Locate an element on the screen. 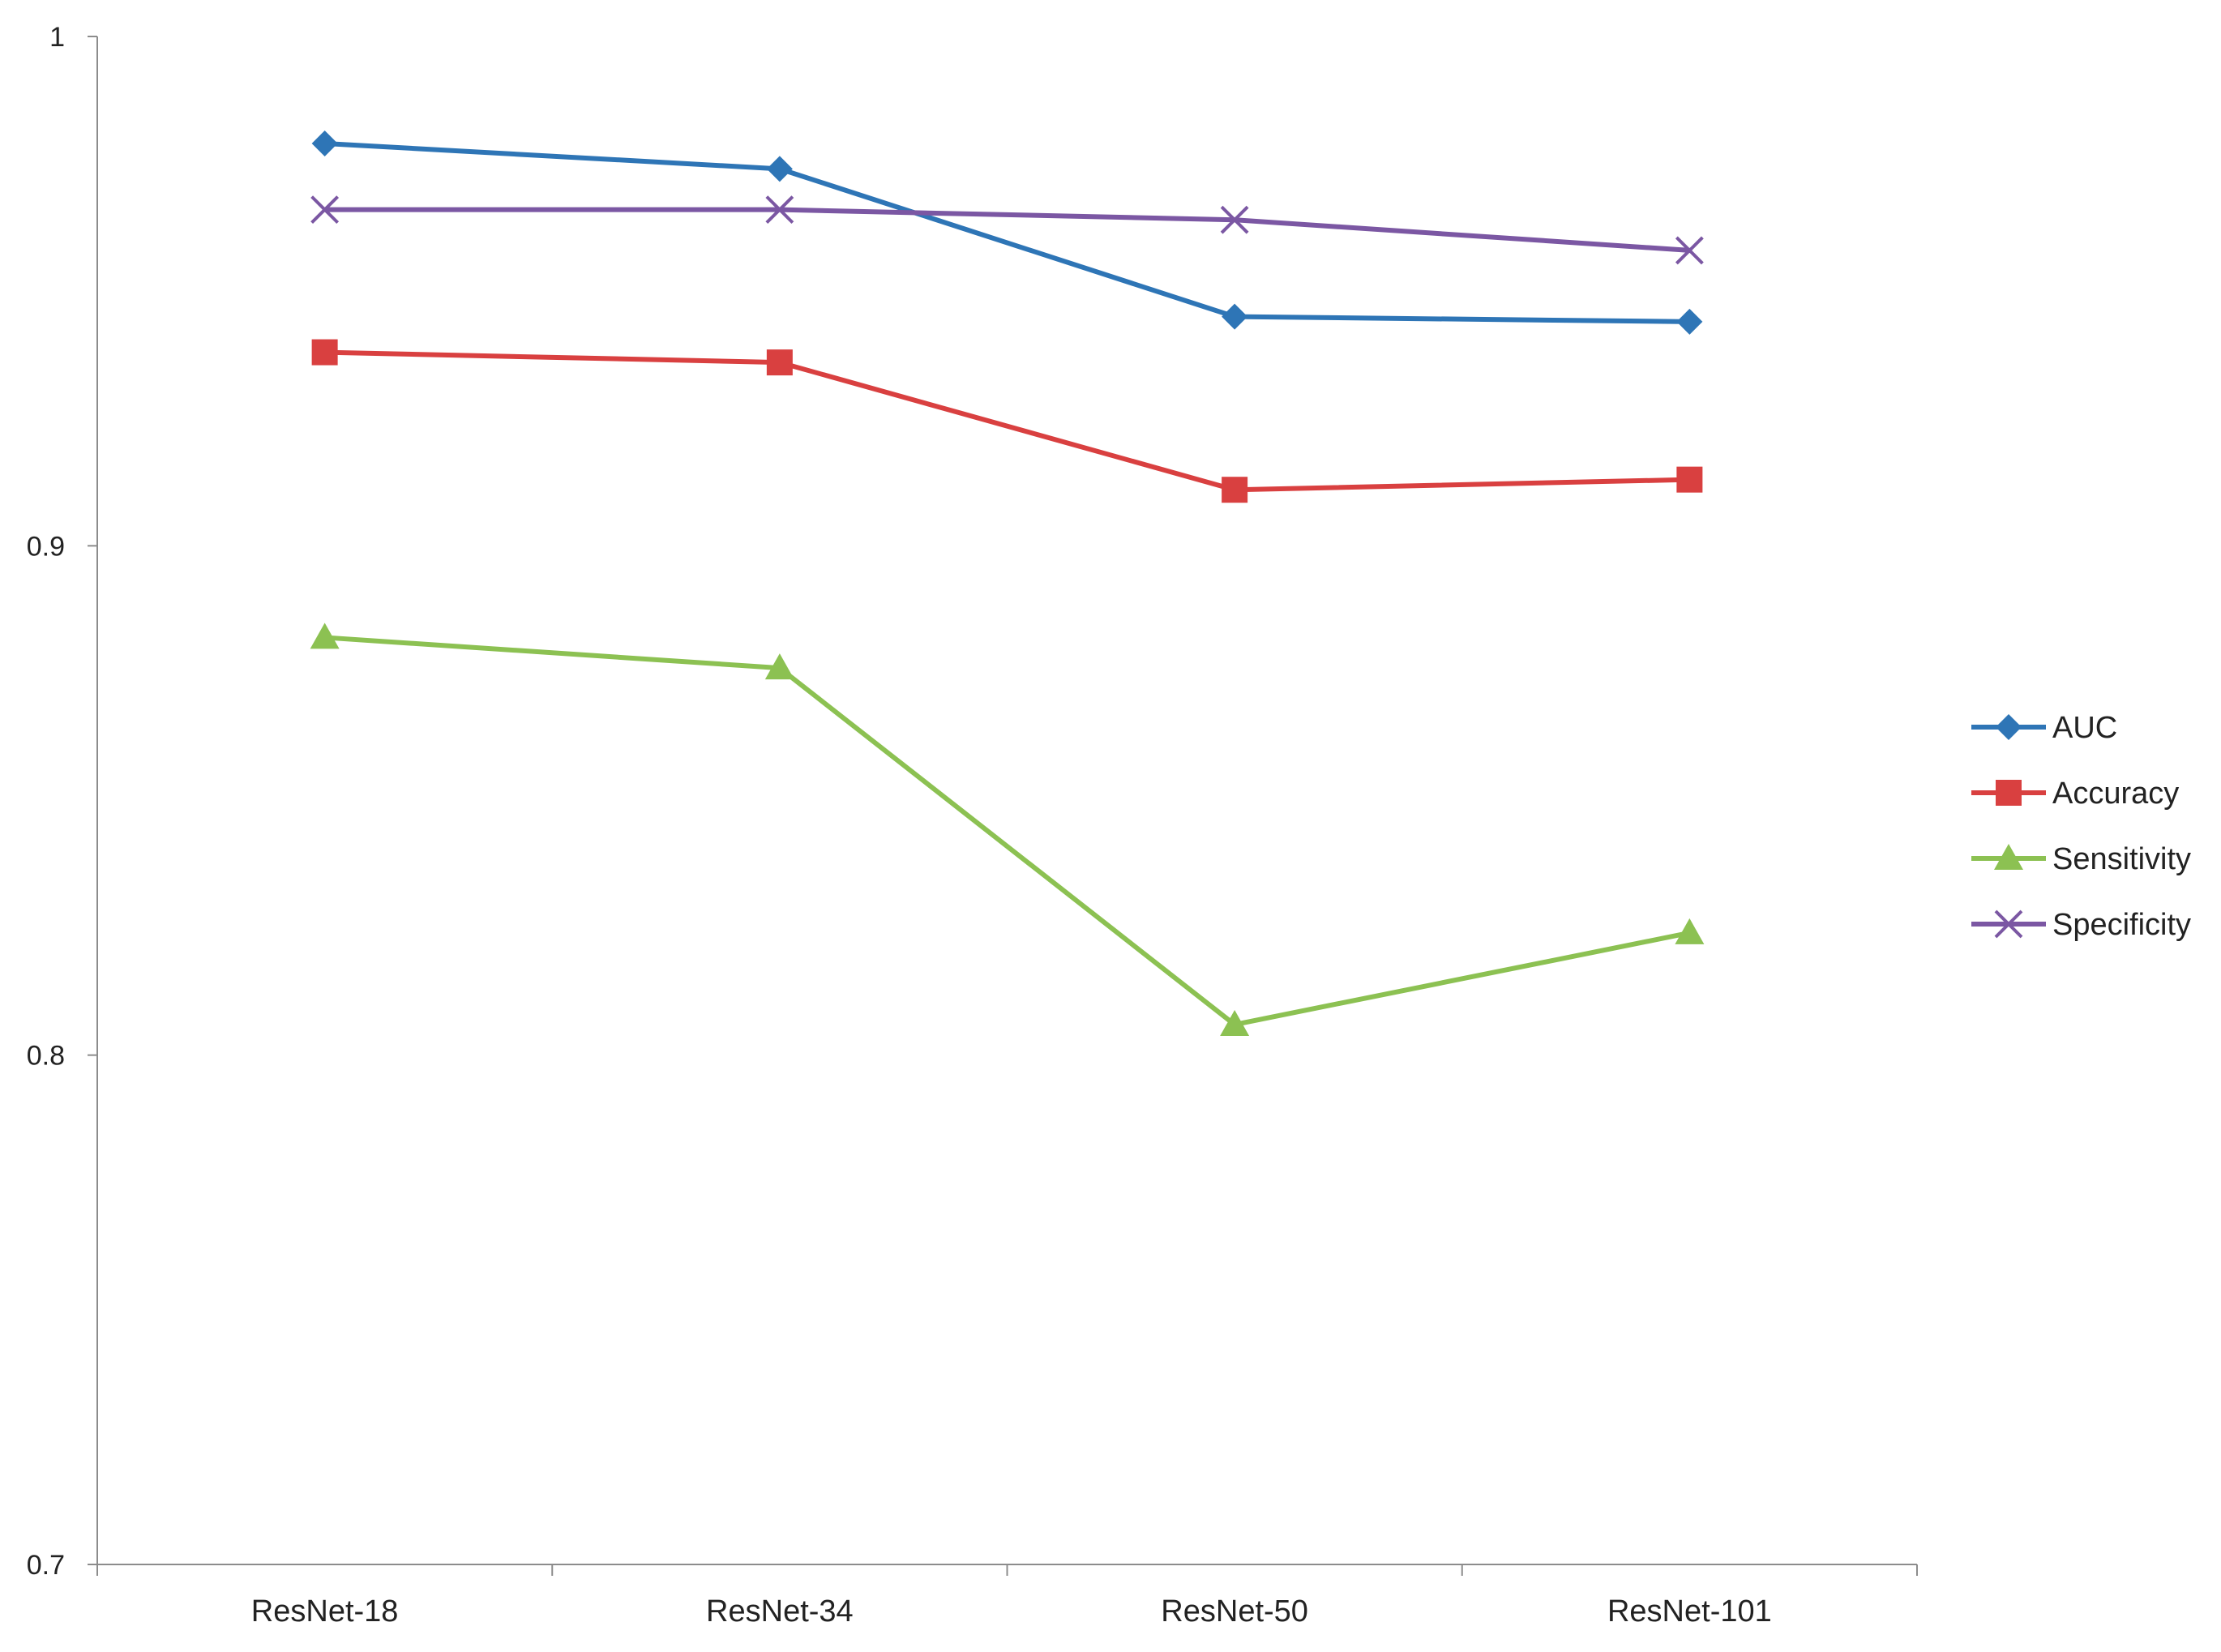 Image resolution: width=2221 pixels, height=1652 pixels. legend: AUC Accuracy Sensitivity Specificity is located at coordinates (2081, 827).